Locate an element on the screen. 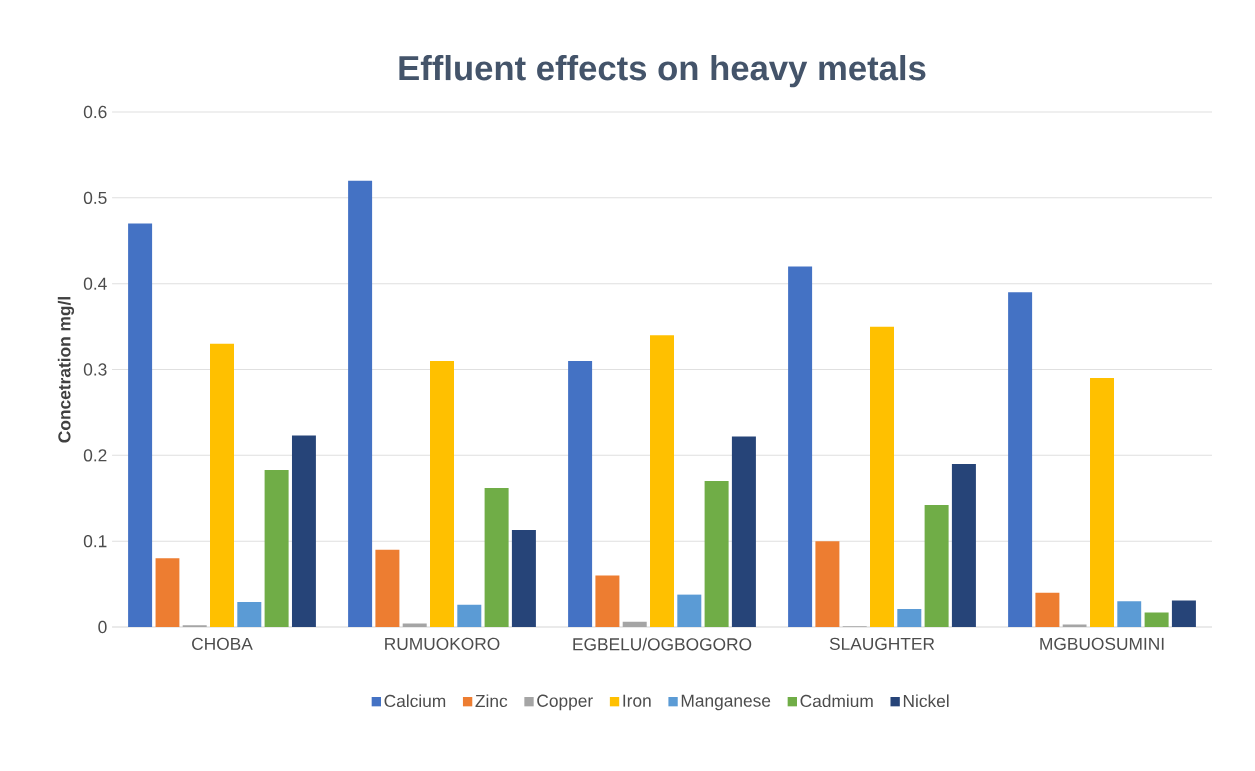 This screenshot has width=1255, height=771. legend-label: Manganese is located at coordinates (726, 702).